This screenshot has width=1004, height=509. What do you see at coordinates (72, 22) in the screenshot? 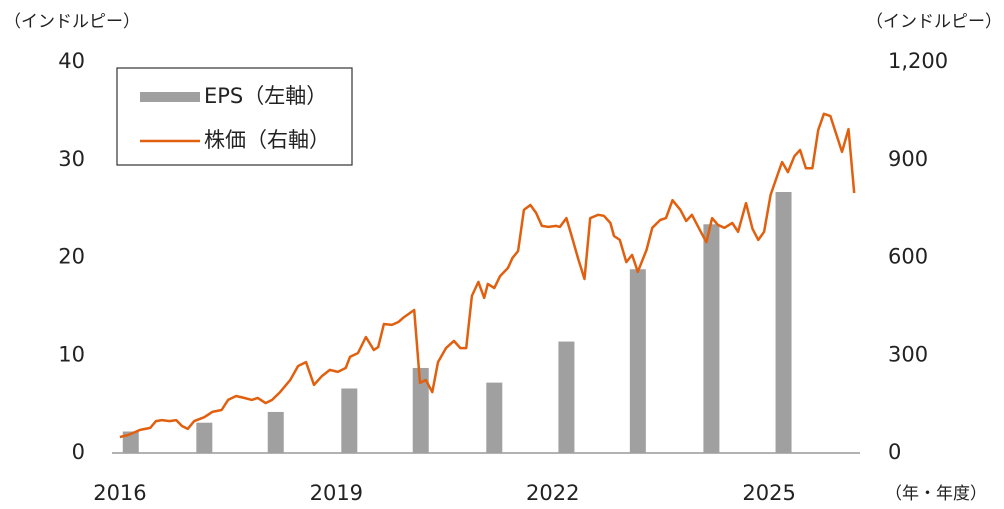
I see `y-unit: （インドルピー）` at bounding box center [72, 22].